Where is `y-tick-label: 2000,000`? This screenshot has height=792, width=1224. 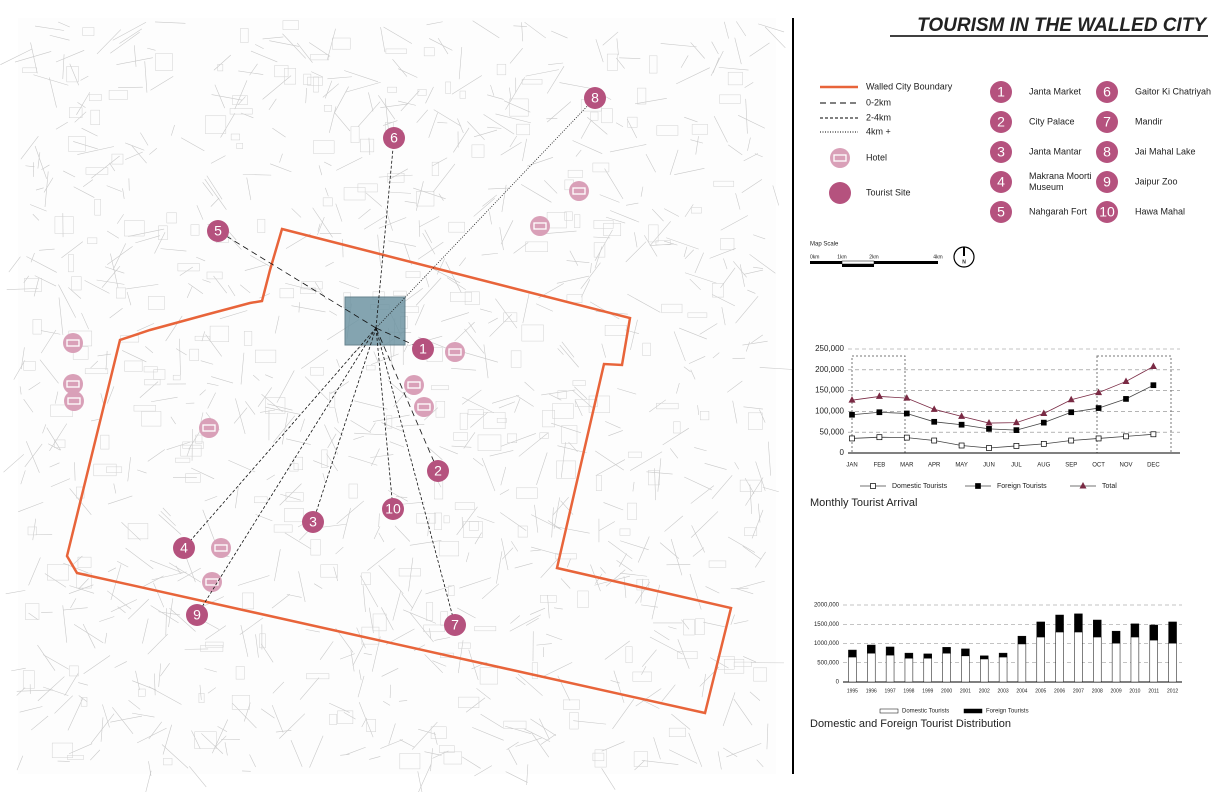
y-tick-label: 2000,000 is located at coordinates (827, 606).